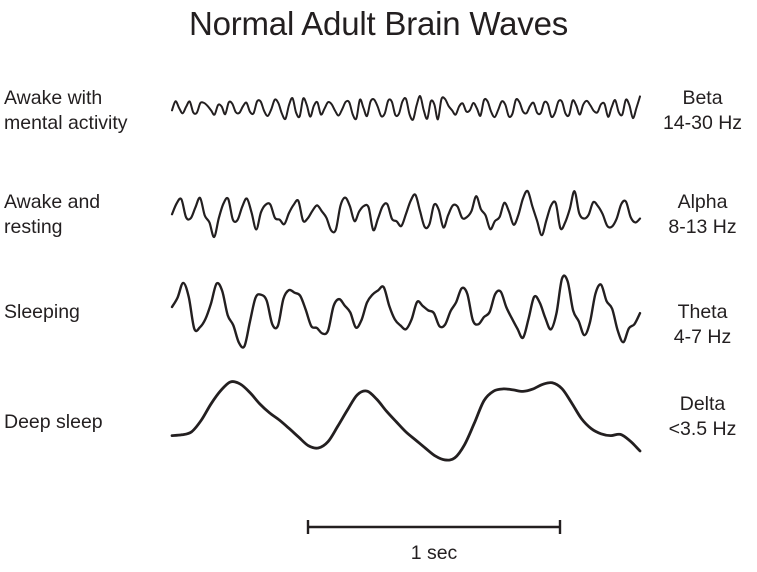  I want to click on band-label-beta: Beta 14-30 Hz, so click(702, 110).